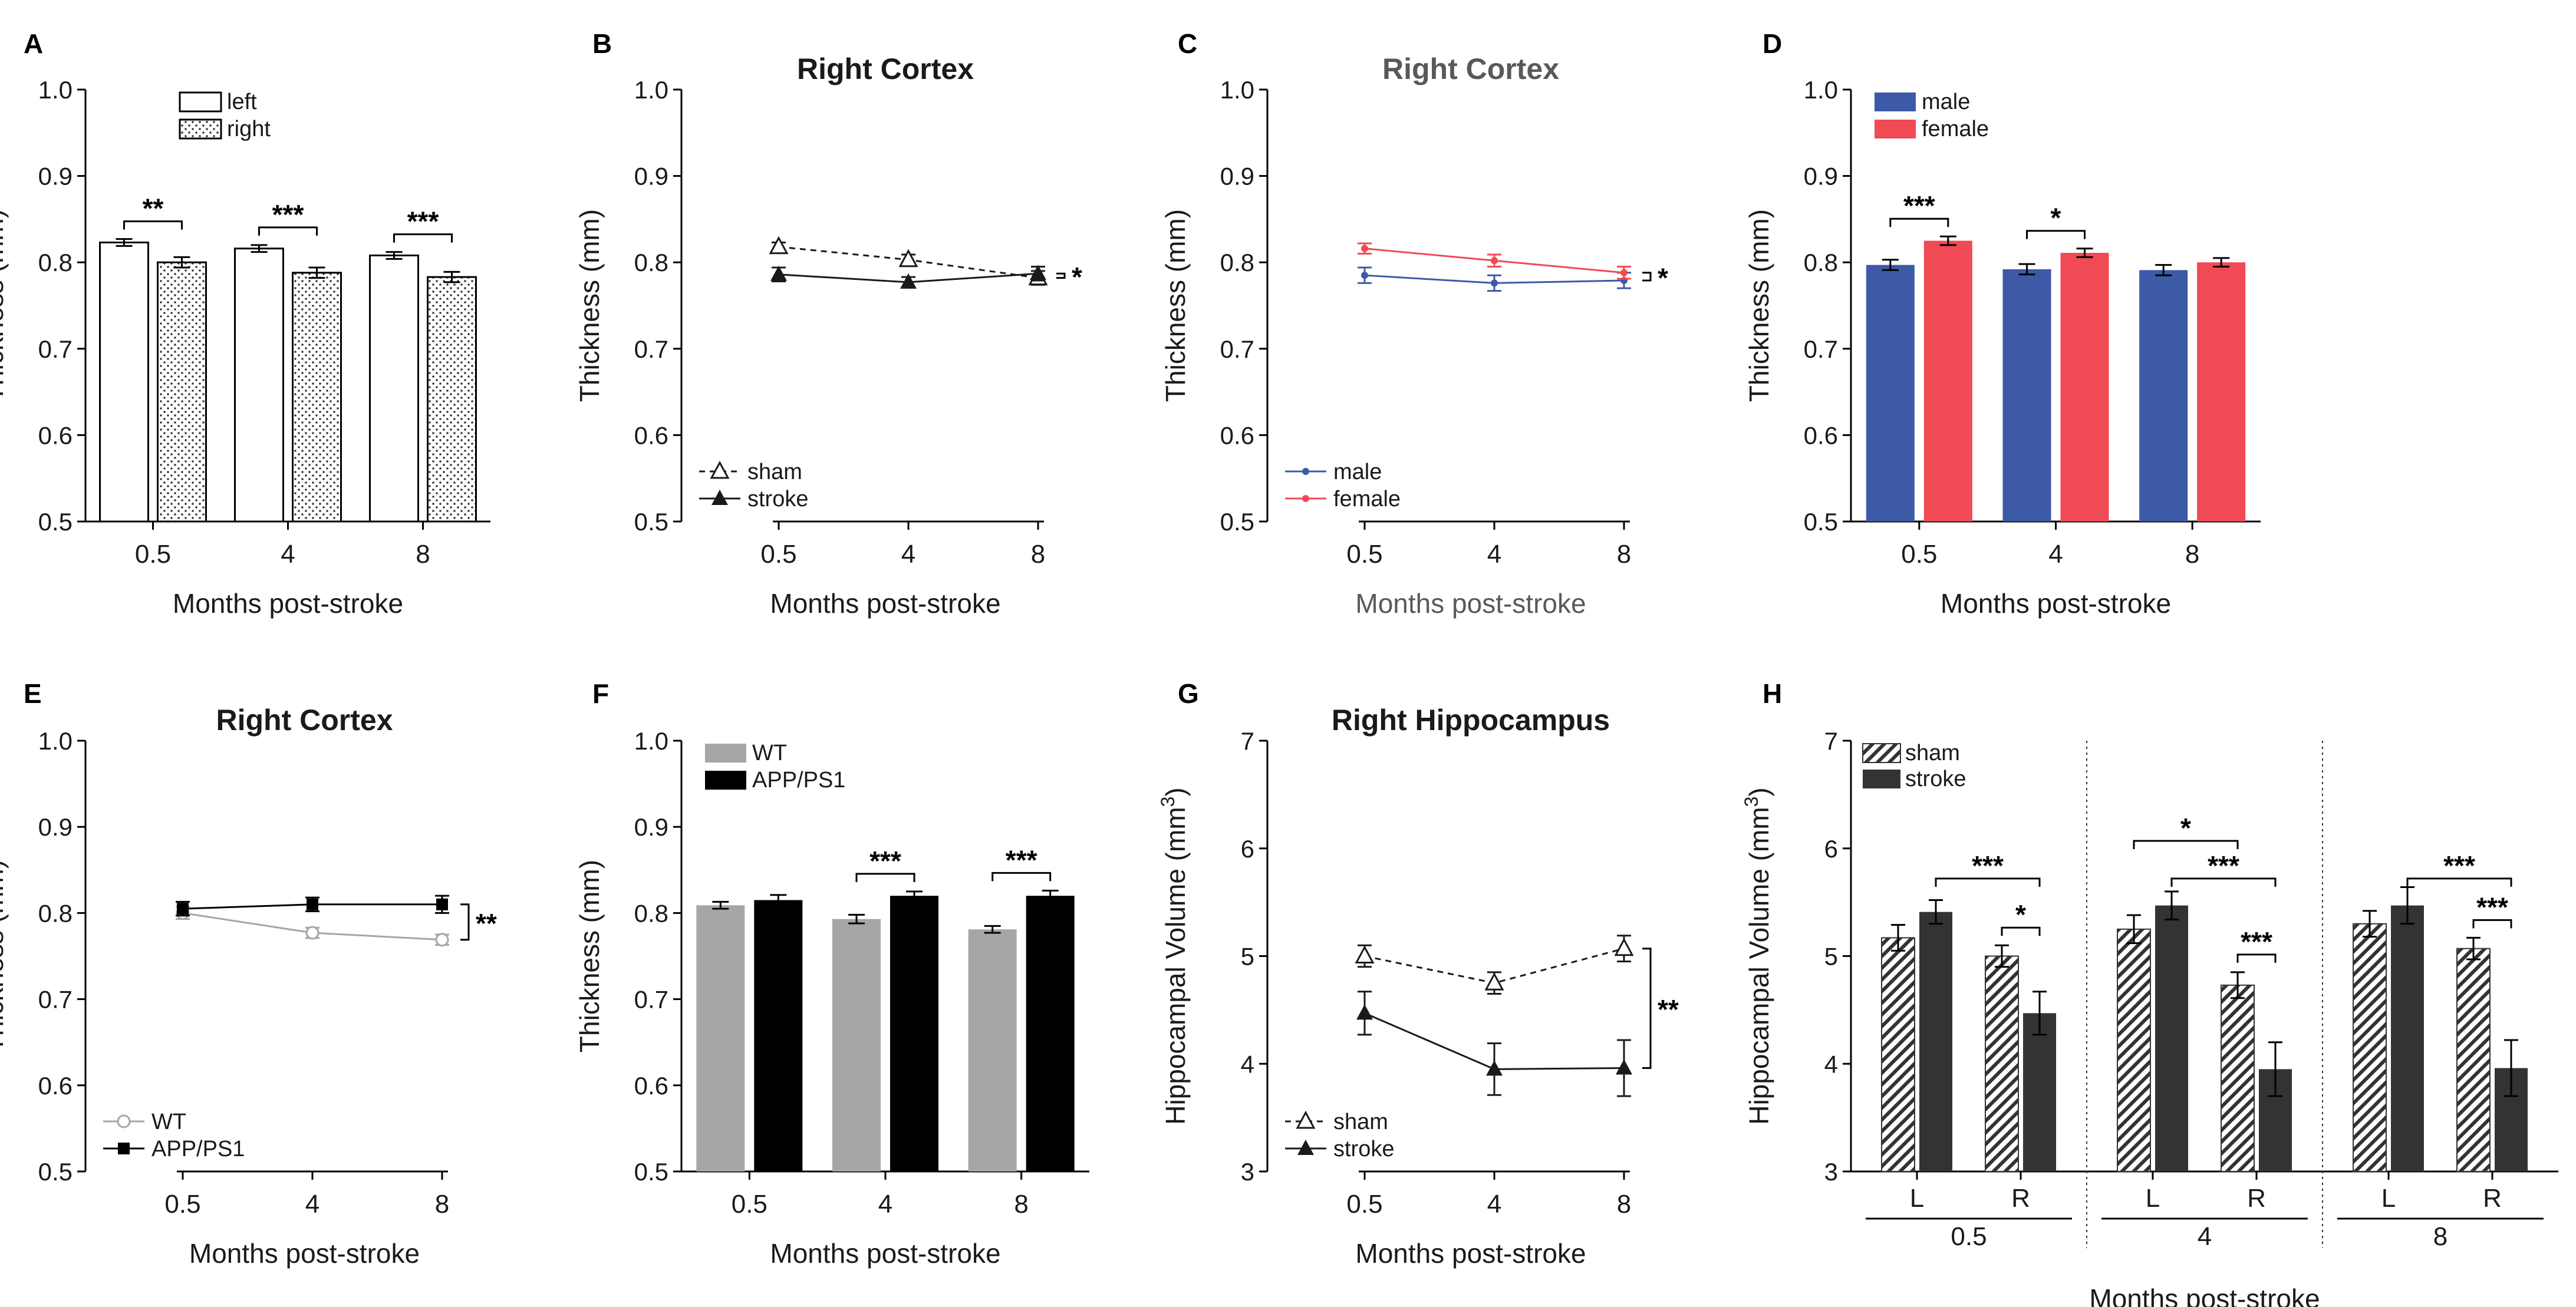 The width and height of the screenshot is (2576, 1307). What do you see at coordinates (1935, 1041) in the screenshot?
I see `bar-stroke` at bounding box center [1935, 1041].